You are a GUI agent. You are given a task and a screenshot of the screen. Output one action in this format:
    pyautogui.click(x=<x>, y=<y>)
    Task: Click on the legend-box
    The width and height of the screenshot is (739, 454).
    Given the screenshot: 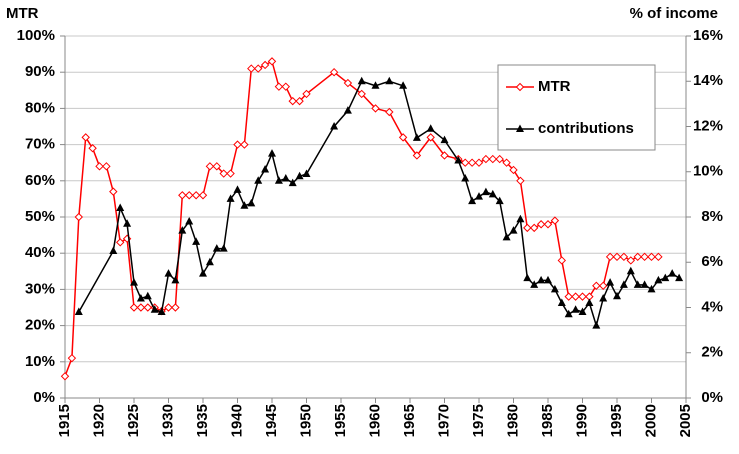 What is the action you would take?
    pyautogui.click(x=576, y=107)
    